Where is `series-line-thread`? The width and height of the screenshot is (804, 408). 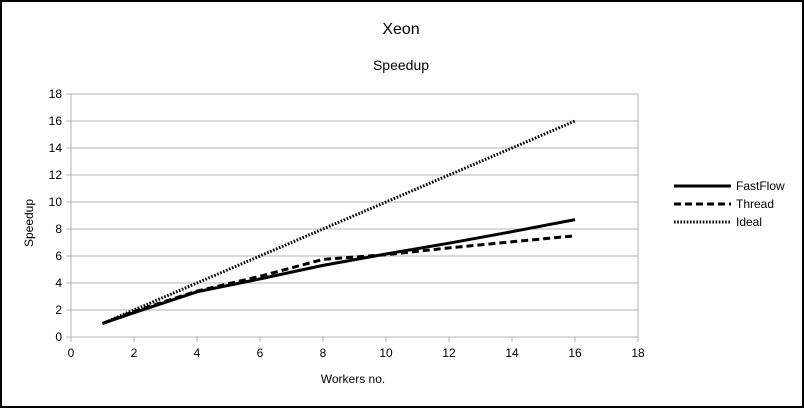 series-line-thread is located at coordinates (338, 279).